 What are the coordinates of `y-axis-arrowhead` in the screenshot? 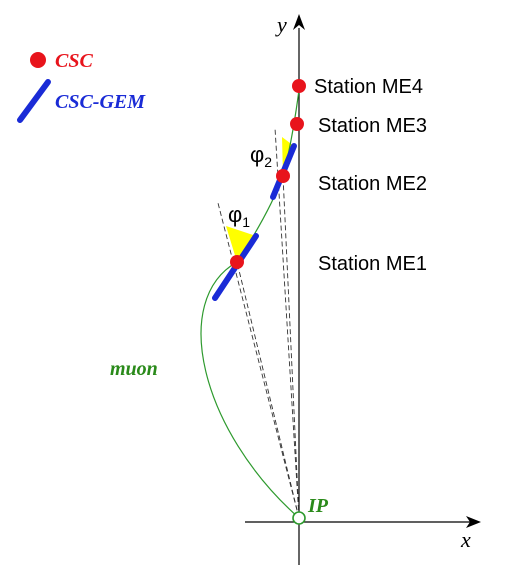 It's located at (299, 22).